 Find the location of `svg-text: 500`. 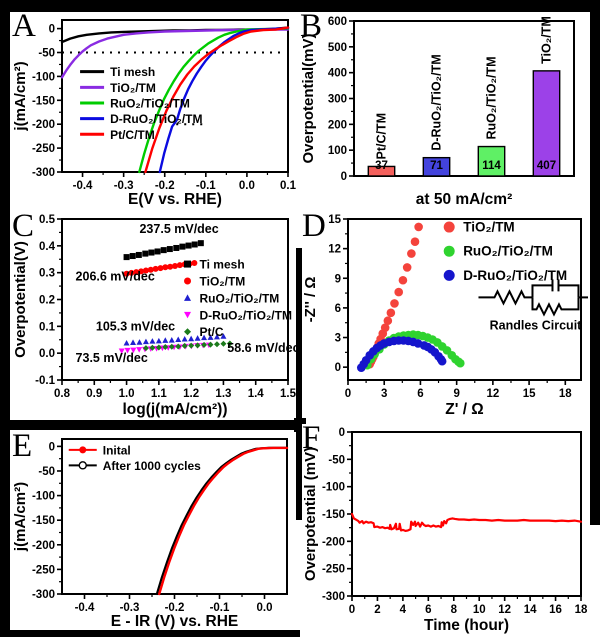

svg-text: 500 is located at coordinates (337, 48).